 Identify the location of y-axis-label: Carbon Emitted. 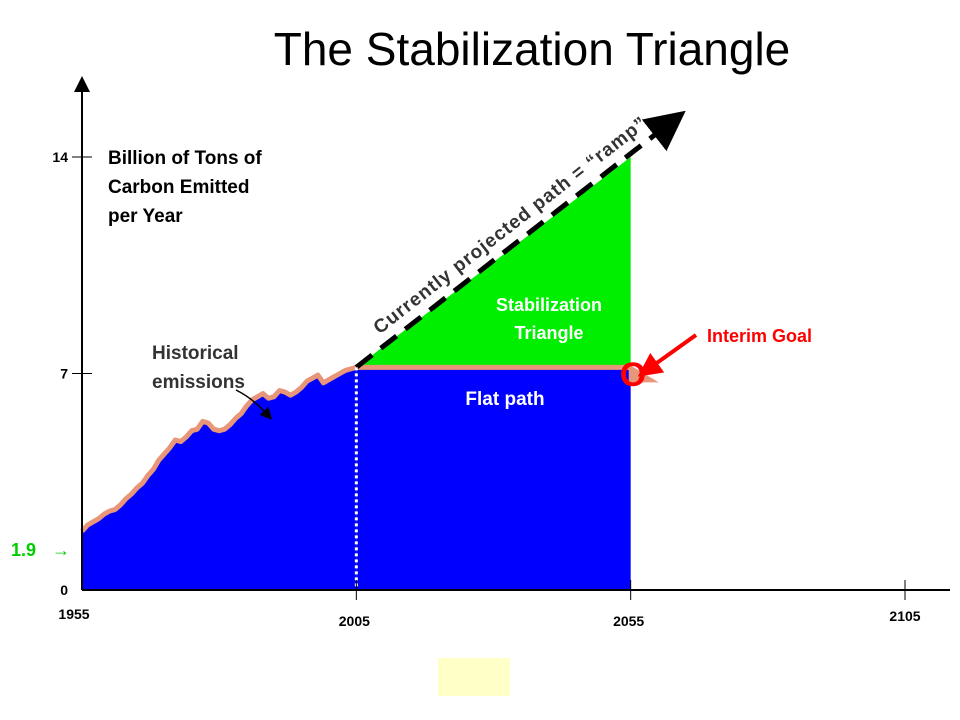
(178, 187).